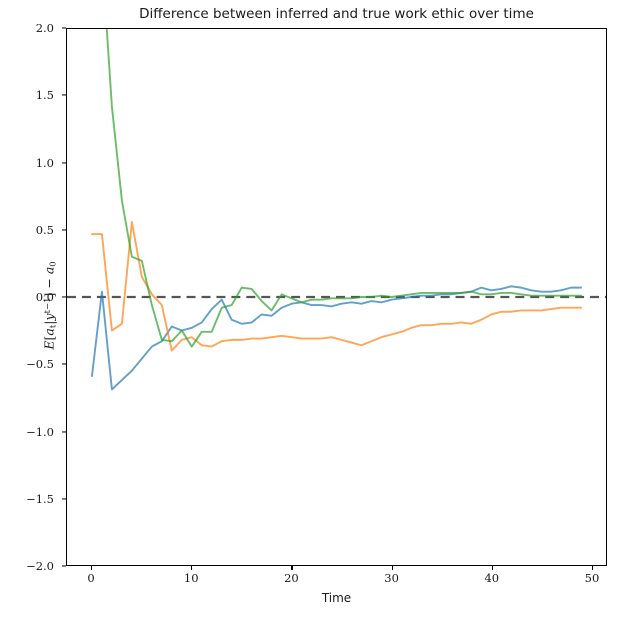  Describe the element at coordinates (44, 229) in the screenshot. I see `y-tick-label: 0.5` at that location.